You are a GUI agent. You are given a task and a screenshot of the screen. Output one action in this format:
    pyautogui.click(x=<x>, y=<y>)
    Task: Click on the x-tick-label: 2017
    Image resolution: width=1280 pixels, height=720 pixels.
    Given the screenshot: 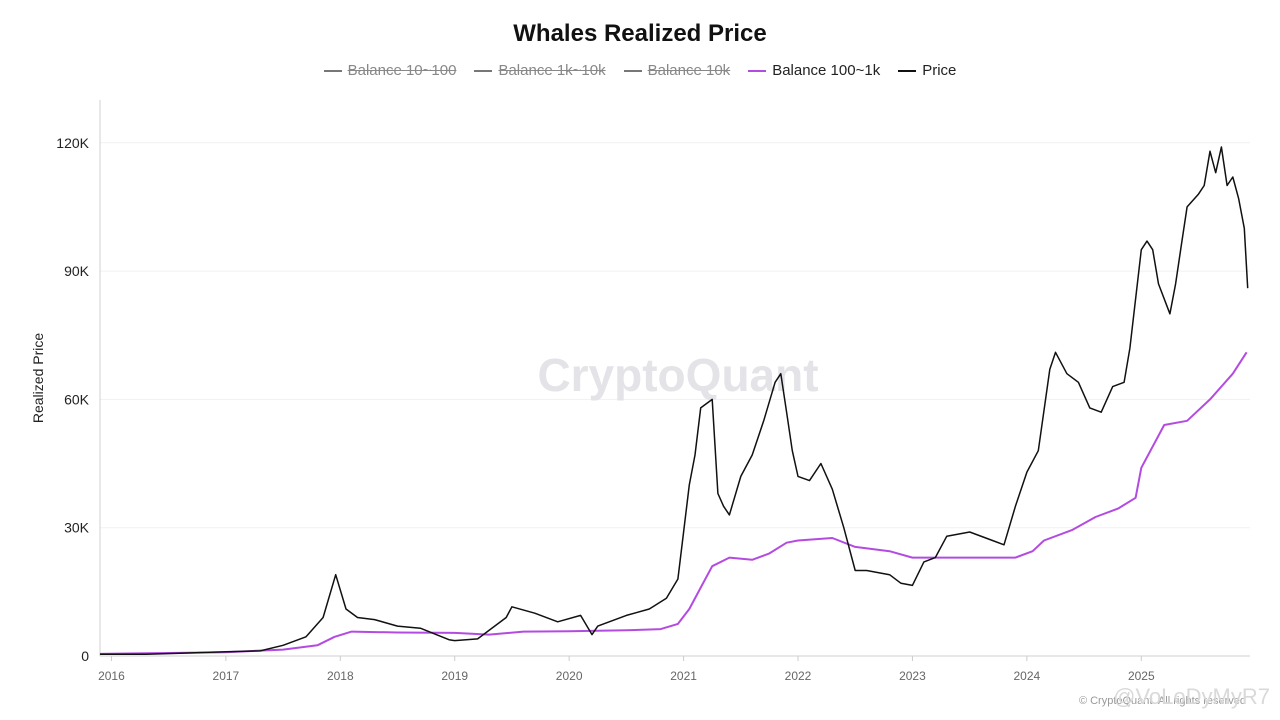 What is the action you would take?
    pyautogui.click(x=226, y=676)
    